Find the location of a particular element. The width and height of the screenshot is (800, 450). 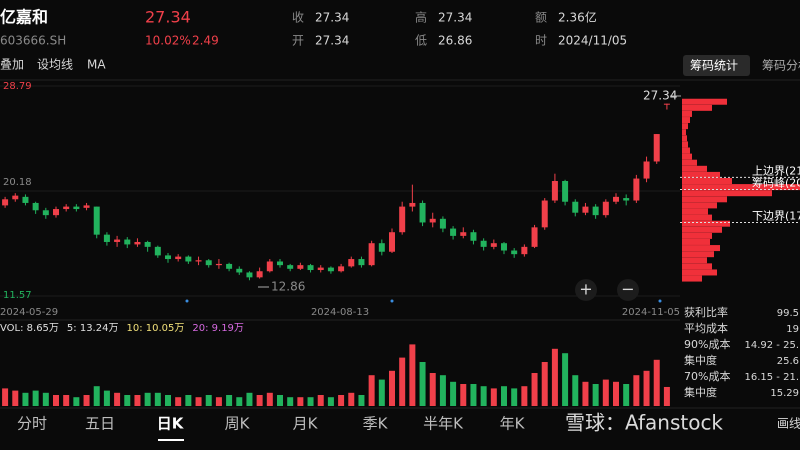

zoom-out-icon: − is located at coordinates (627, 289).